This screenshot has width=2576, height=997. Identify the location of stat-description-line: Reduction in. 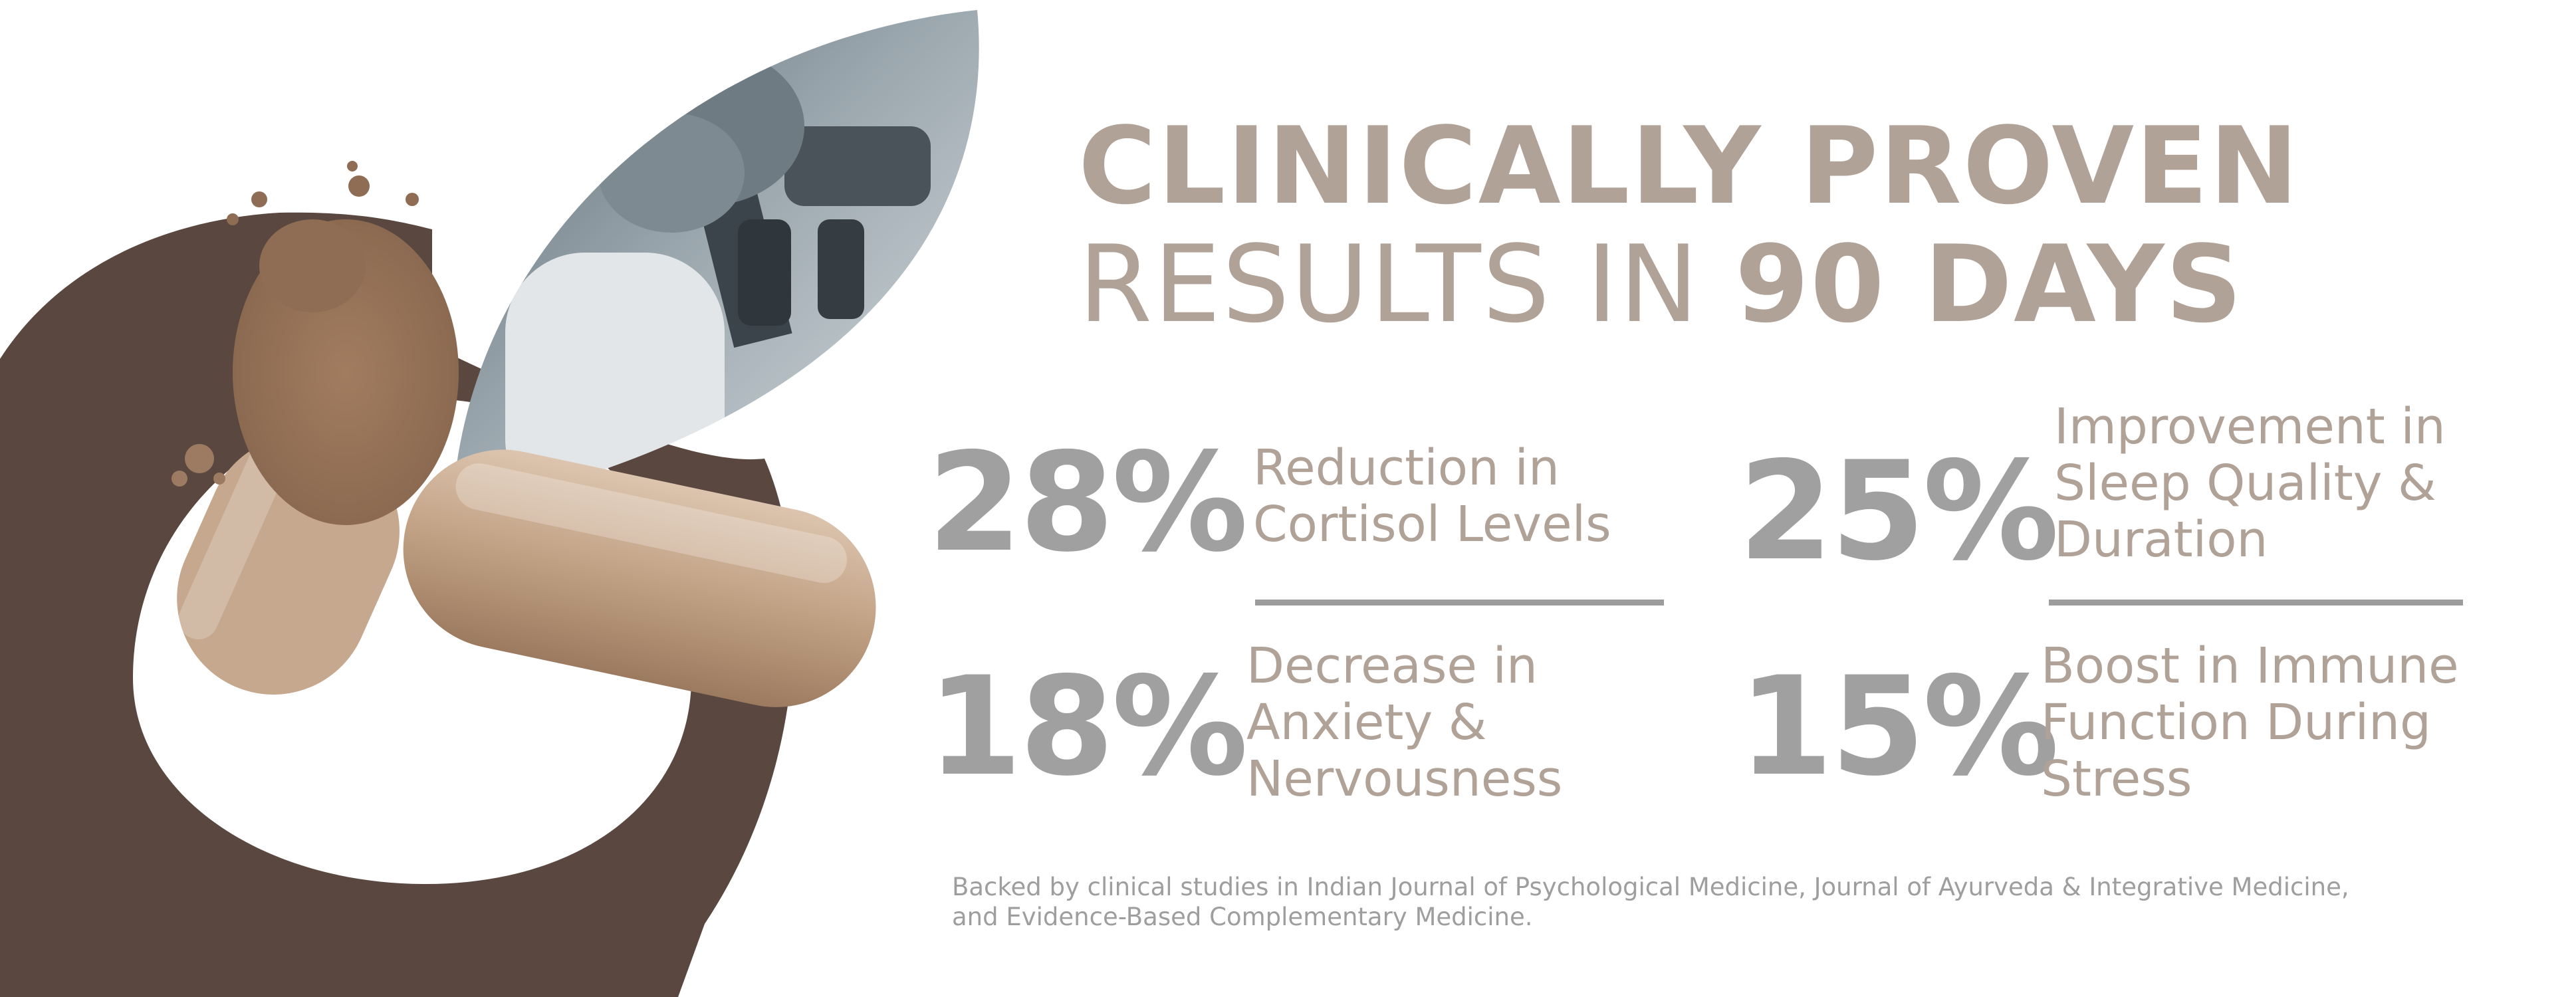
(1432, 468).